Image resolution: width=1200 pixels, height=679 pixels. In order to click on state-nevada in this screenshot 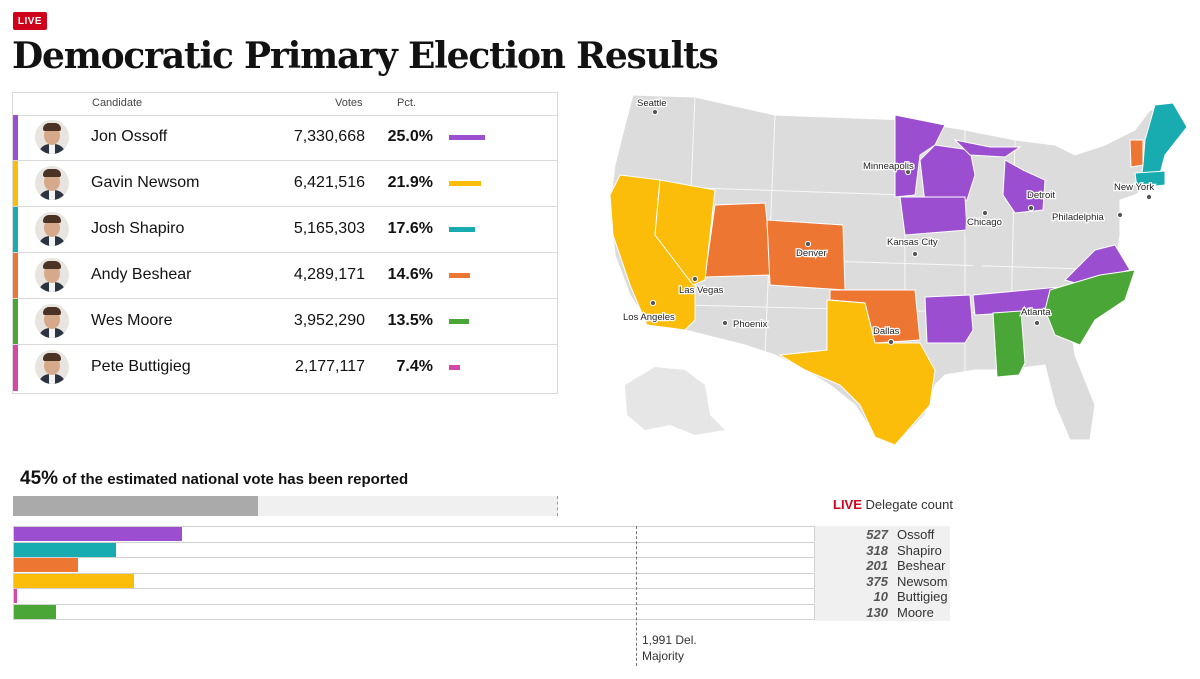, I will do `click(685, 232)`.